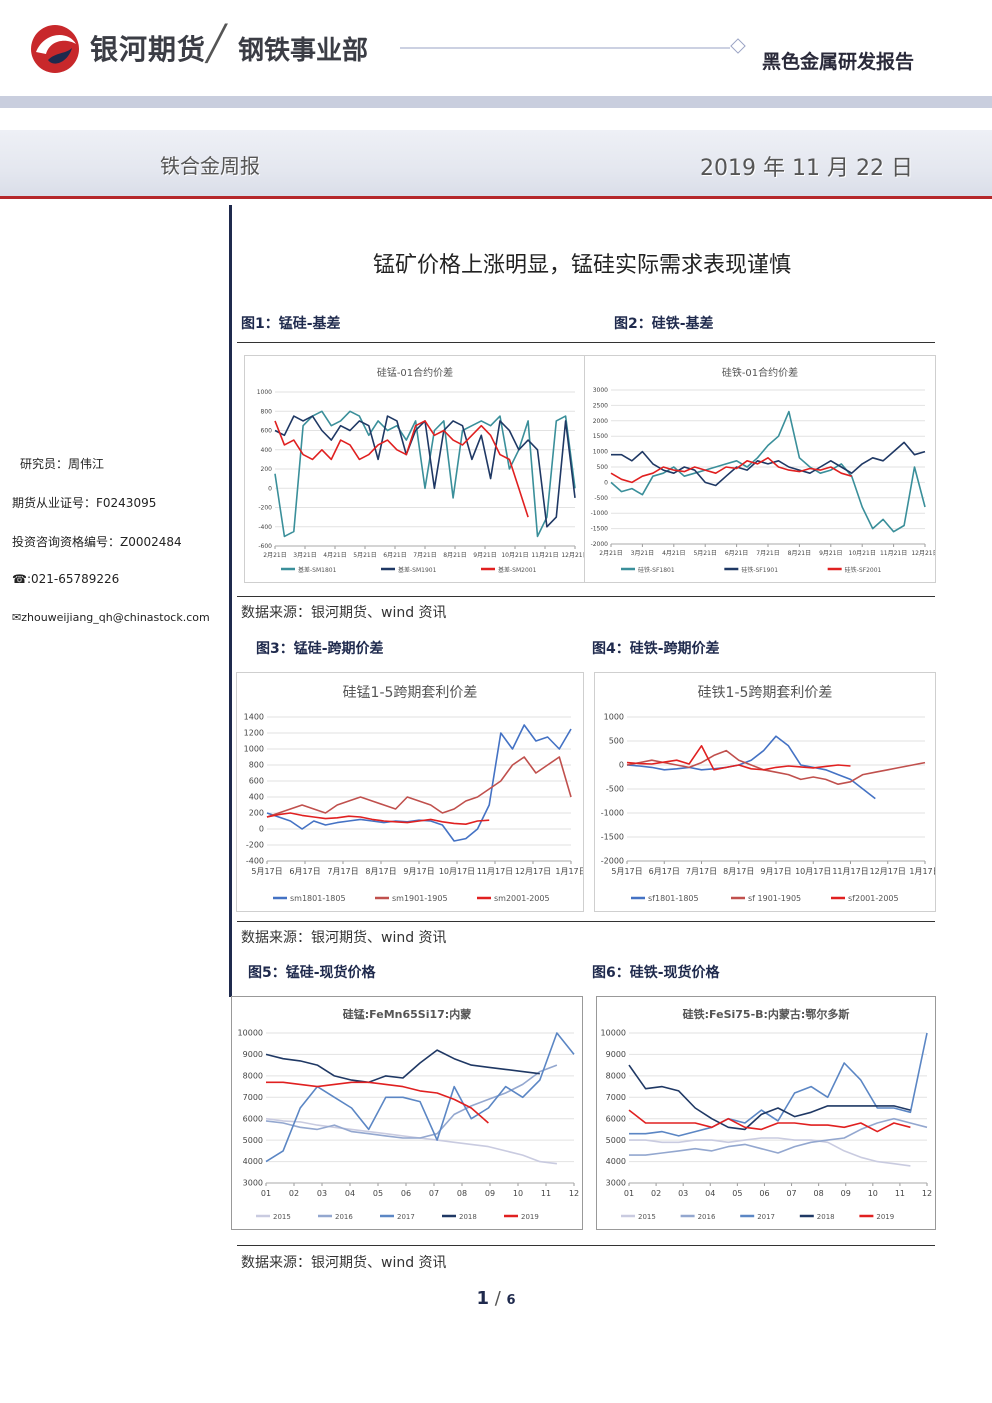 The width and height of the screenshot is (992, 1403). I want to click on x-tick-label: 9月21日, so click(830, 553).